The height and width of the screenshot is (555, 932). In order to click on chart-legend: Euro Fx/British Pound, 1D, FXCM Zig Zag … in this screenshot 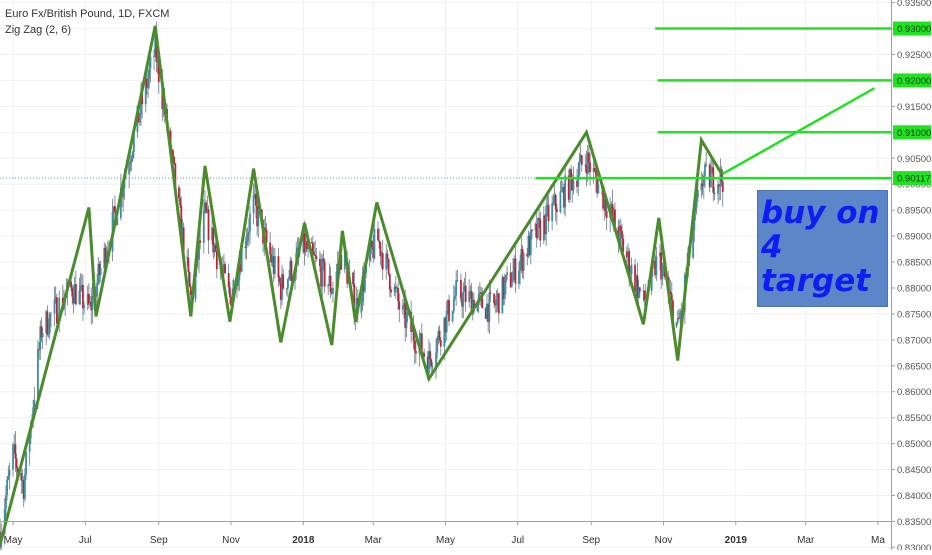, I will do `click(87, 22)`.